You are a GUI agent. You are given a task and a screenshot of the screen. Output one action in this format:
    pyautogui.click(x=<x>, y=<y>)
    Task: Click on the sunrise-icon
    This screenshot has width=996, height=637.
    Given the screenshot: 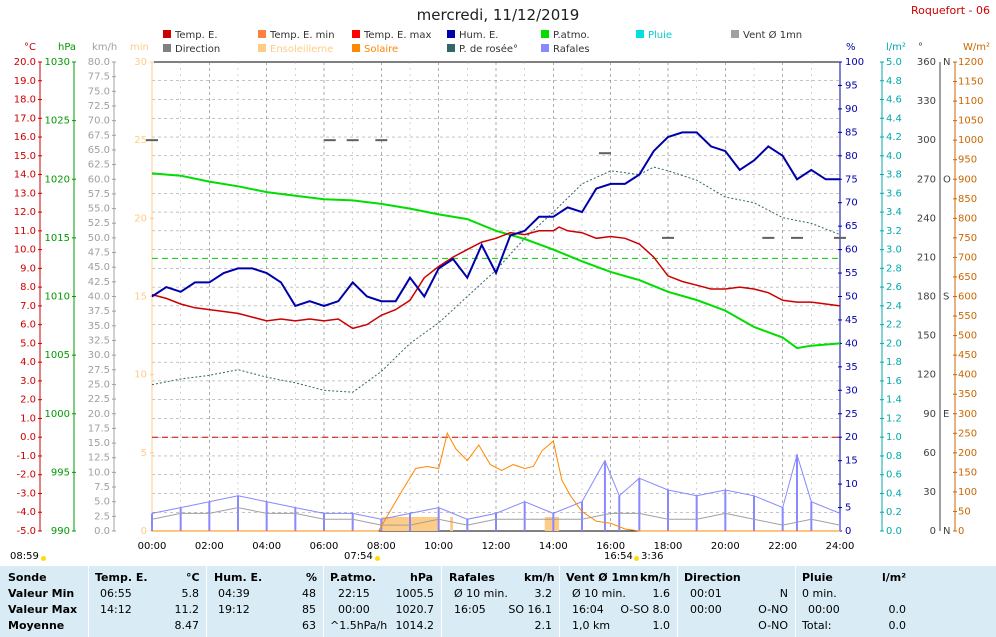 What is the action you would take?
    pyautogui.click(x=43, y=558)
    